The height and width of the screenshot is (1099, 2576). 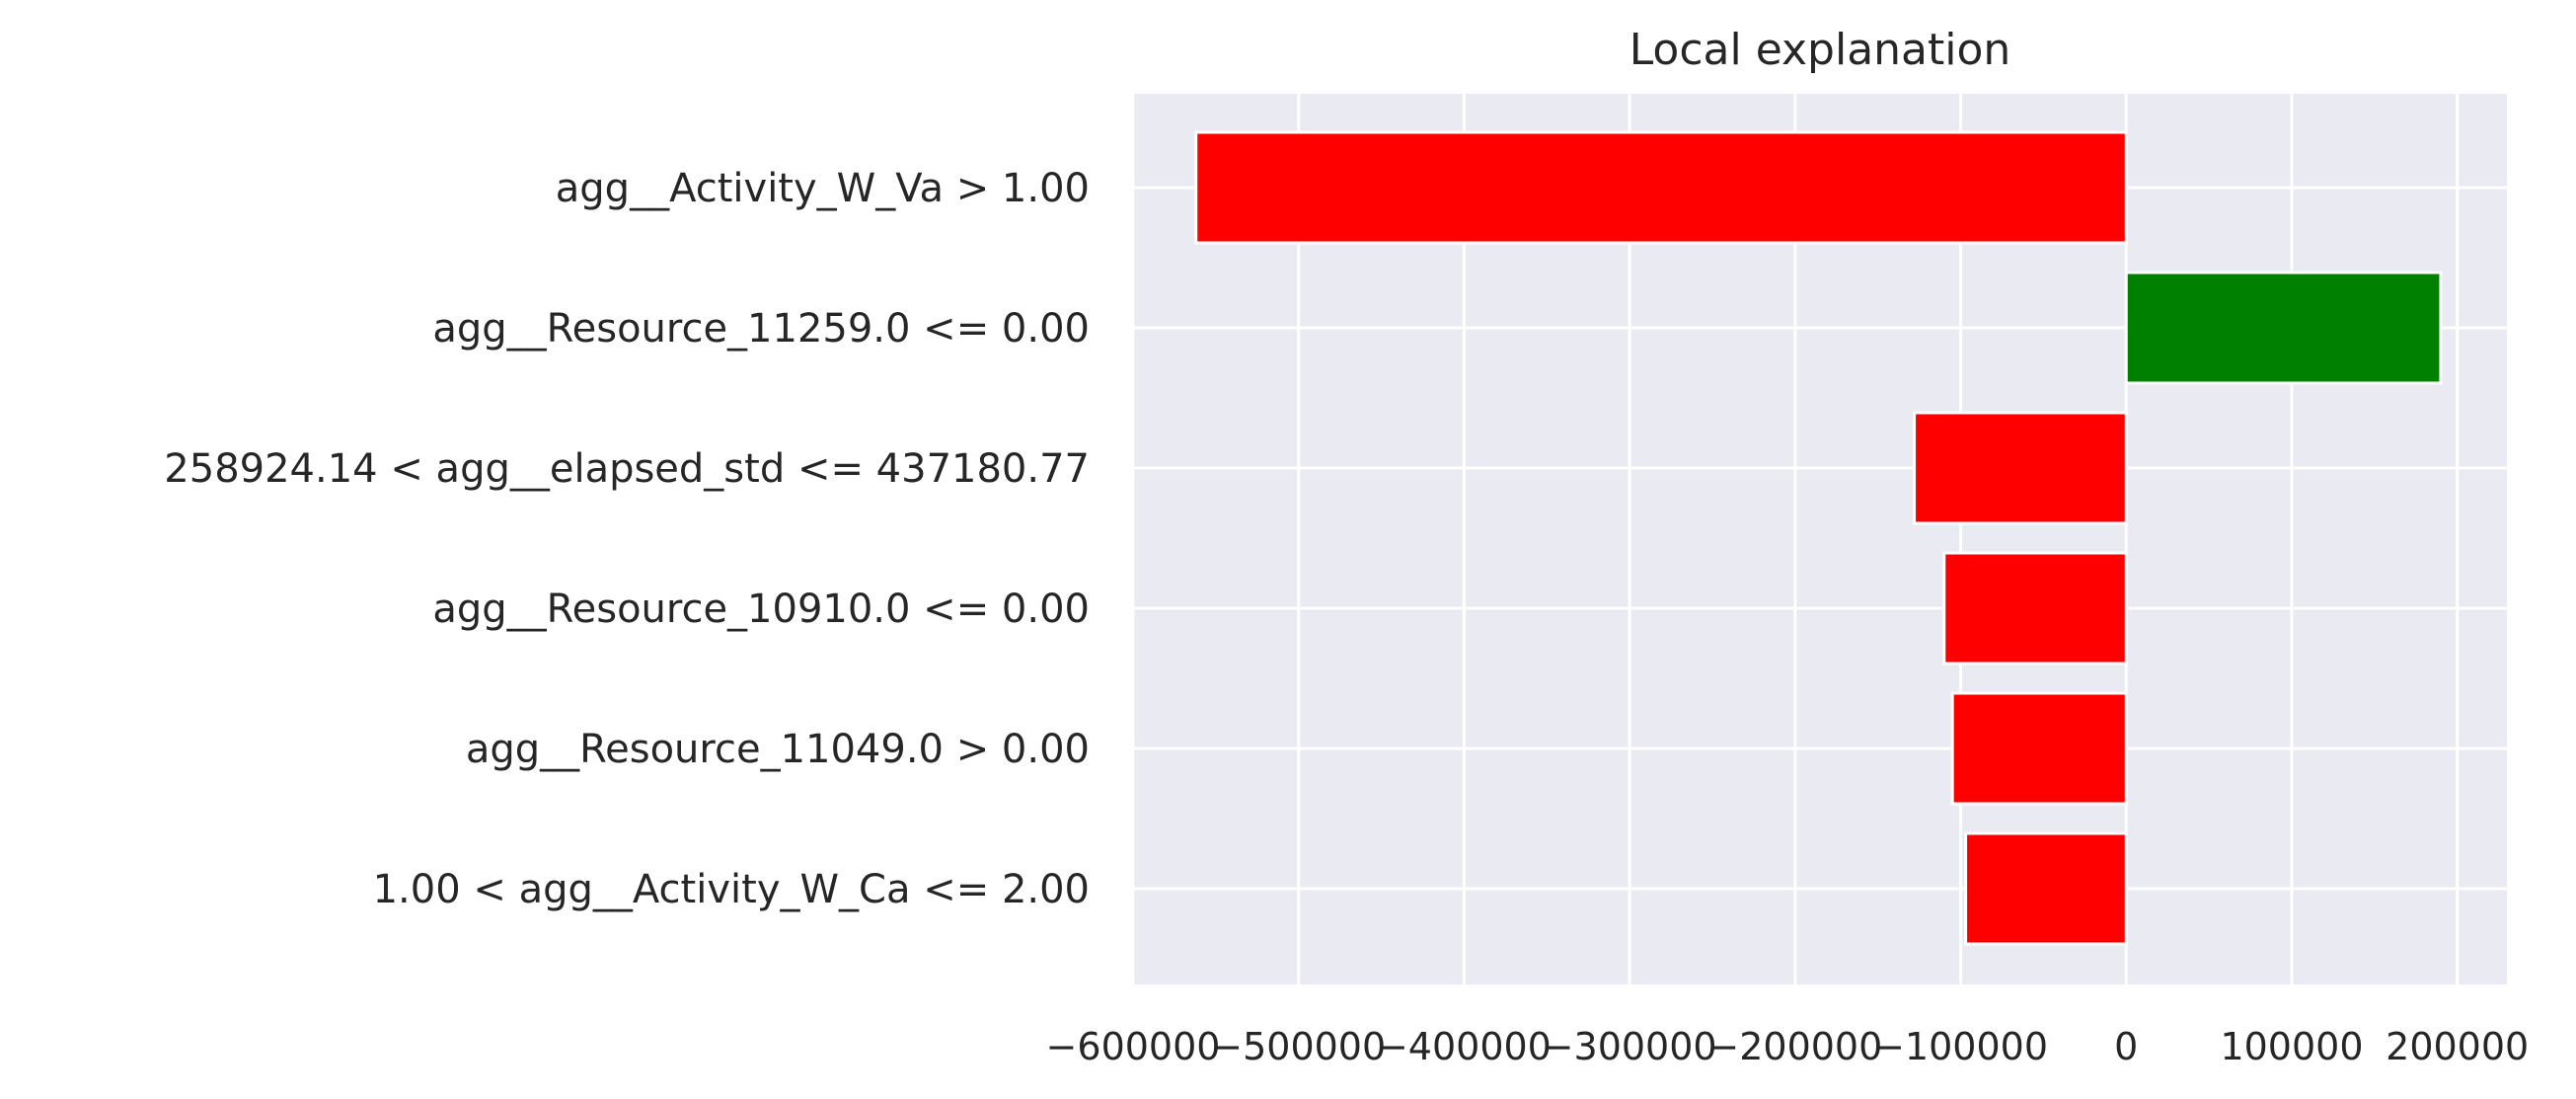 What do you see at coordinates (2458, 1046) in the screenshot?
I see `x-tick-label: 200000` at bounding box center [2458, 1046].